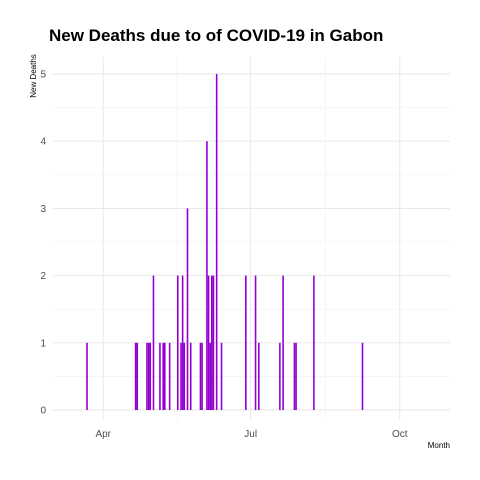 The image size is (480, 480). I want to click on y-tick-label: 2, so click(43, 276).